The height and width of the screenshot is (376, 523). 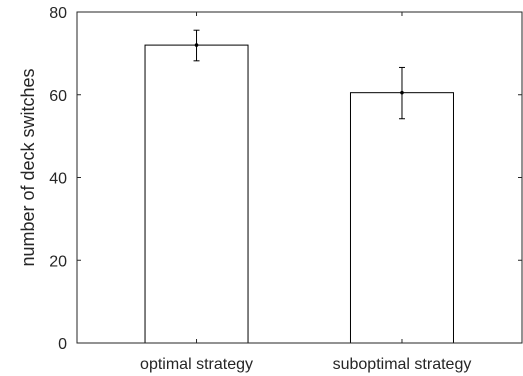 What do you see at coordinates (401, 218) in the screenshot?
I see `bar-suboptimal-strategy` at bounding box center [401, 218].